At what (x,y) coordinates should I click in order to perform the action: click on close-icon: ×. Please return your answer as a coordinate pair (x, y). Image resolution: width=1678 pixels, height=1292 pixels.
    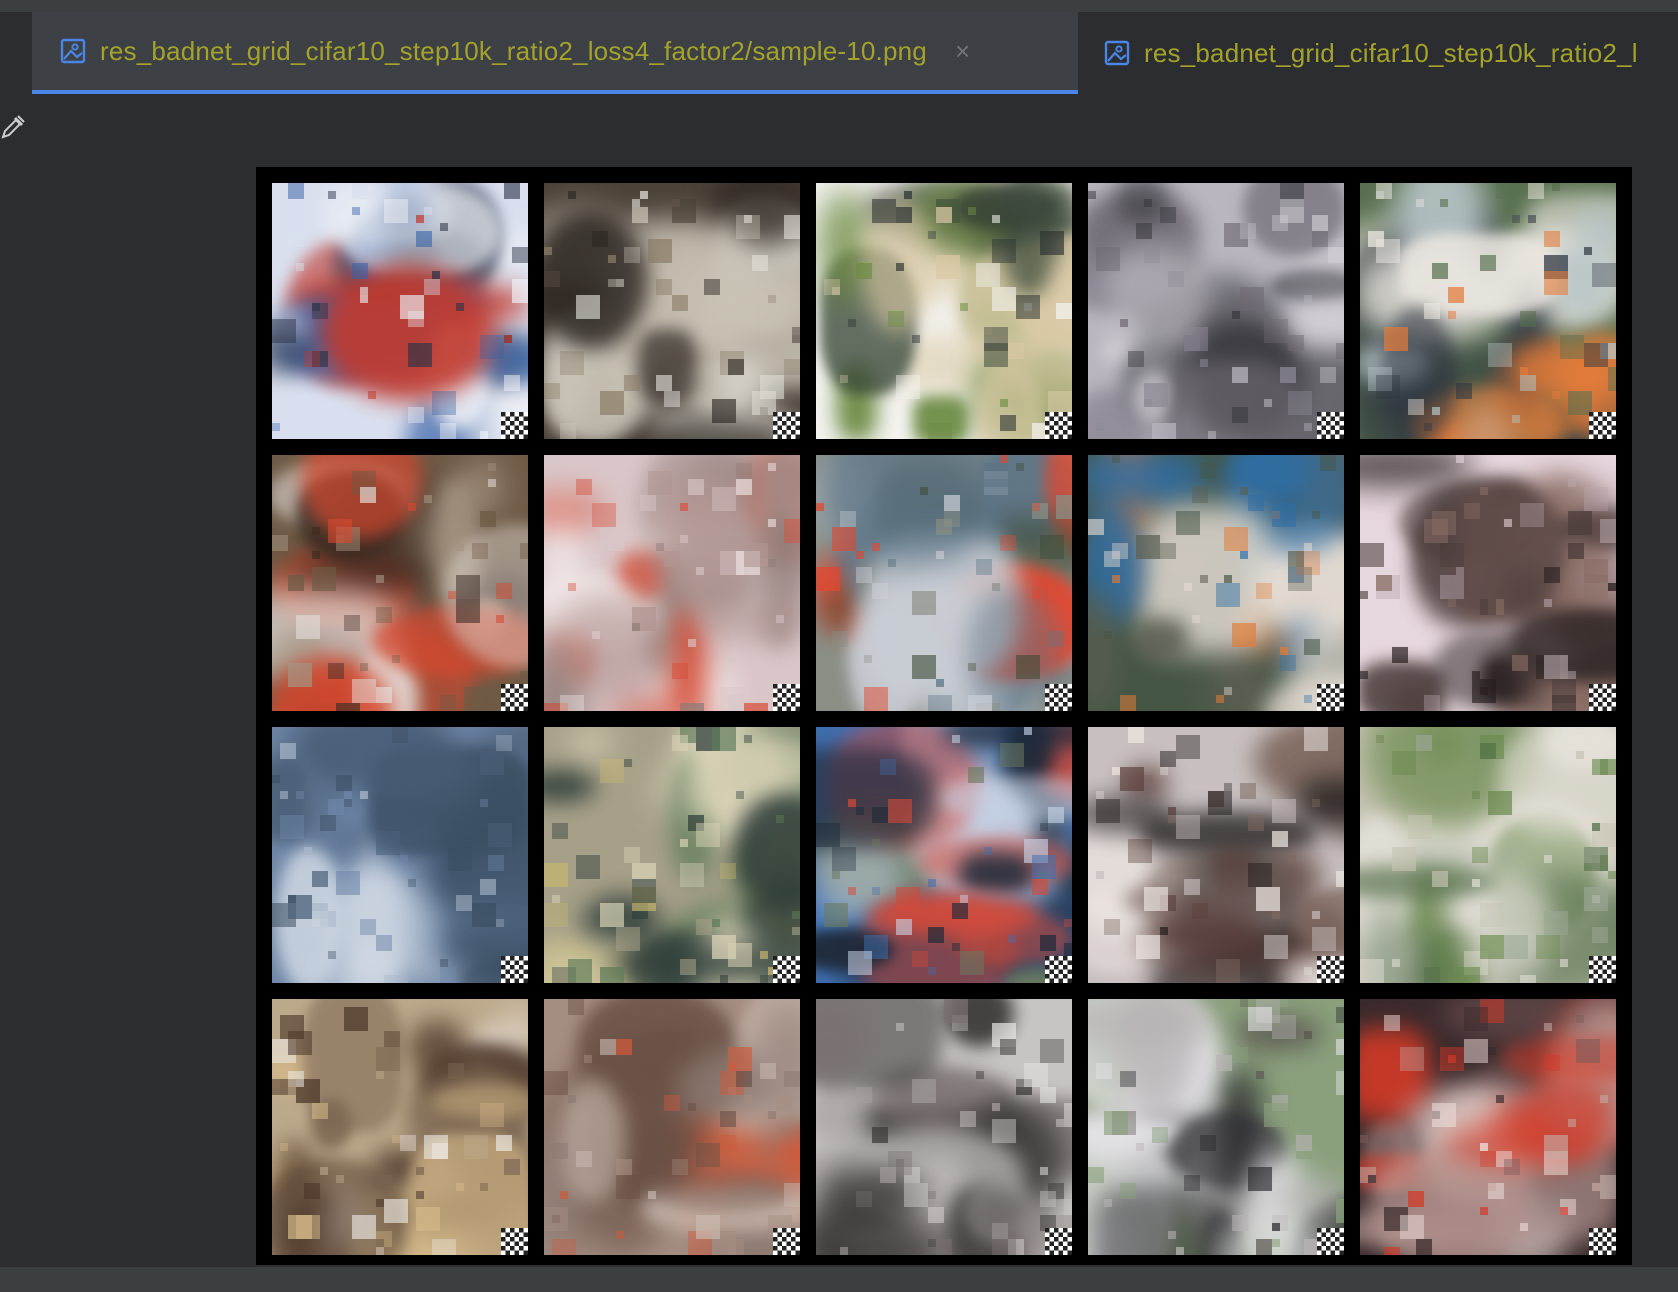
    Looking at the image, I should click on (962, 51).